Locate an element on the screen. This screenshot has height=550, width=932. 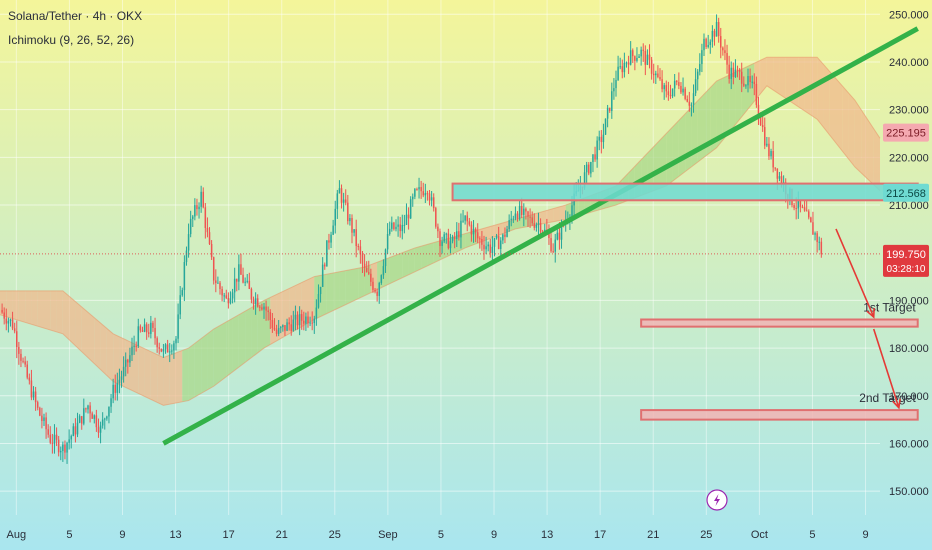
price-label-box is located at coordinates (906, 132).